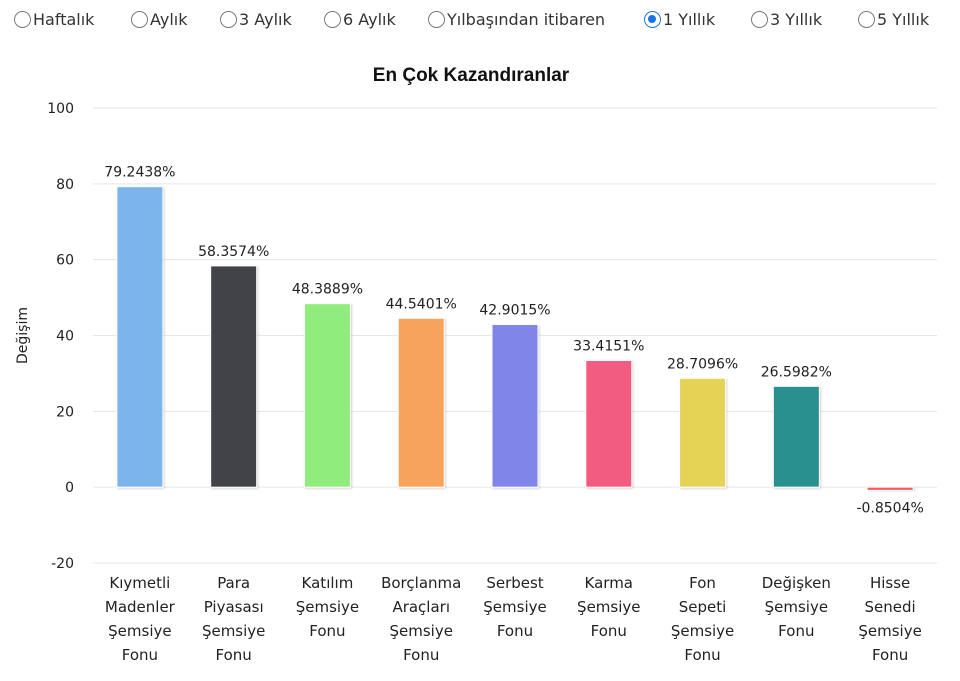  Describe the element at coordinates (514, 583) in the screenshot. I see `x-category-label-line: Serbest` at that location.